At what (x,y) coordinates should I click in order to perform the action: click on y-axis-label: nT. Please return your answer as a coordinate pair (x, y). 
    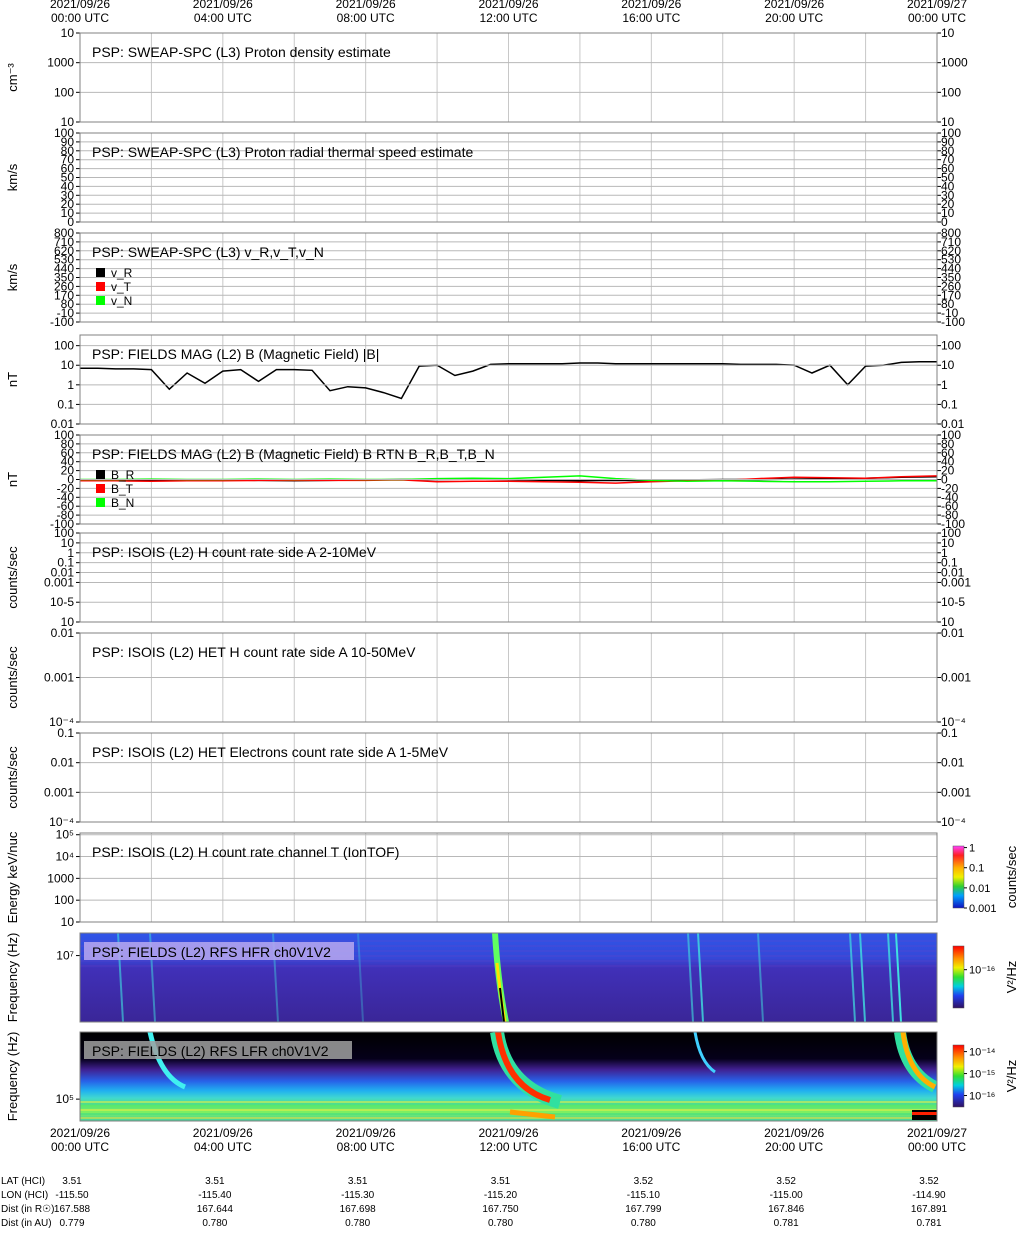
    Looking at the image, I should click on (12, 379).